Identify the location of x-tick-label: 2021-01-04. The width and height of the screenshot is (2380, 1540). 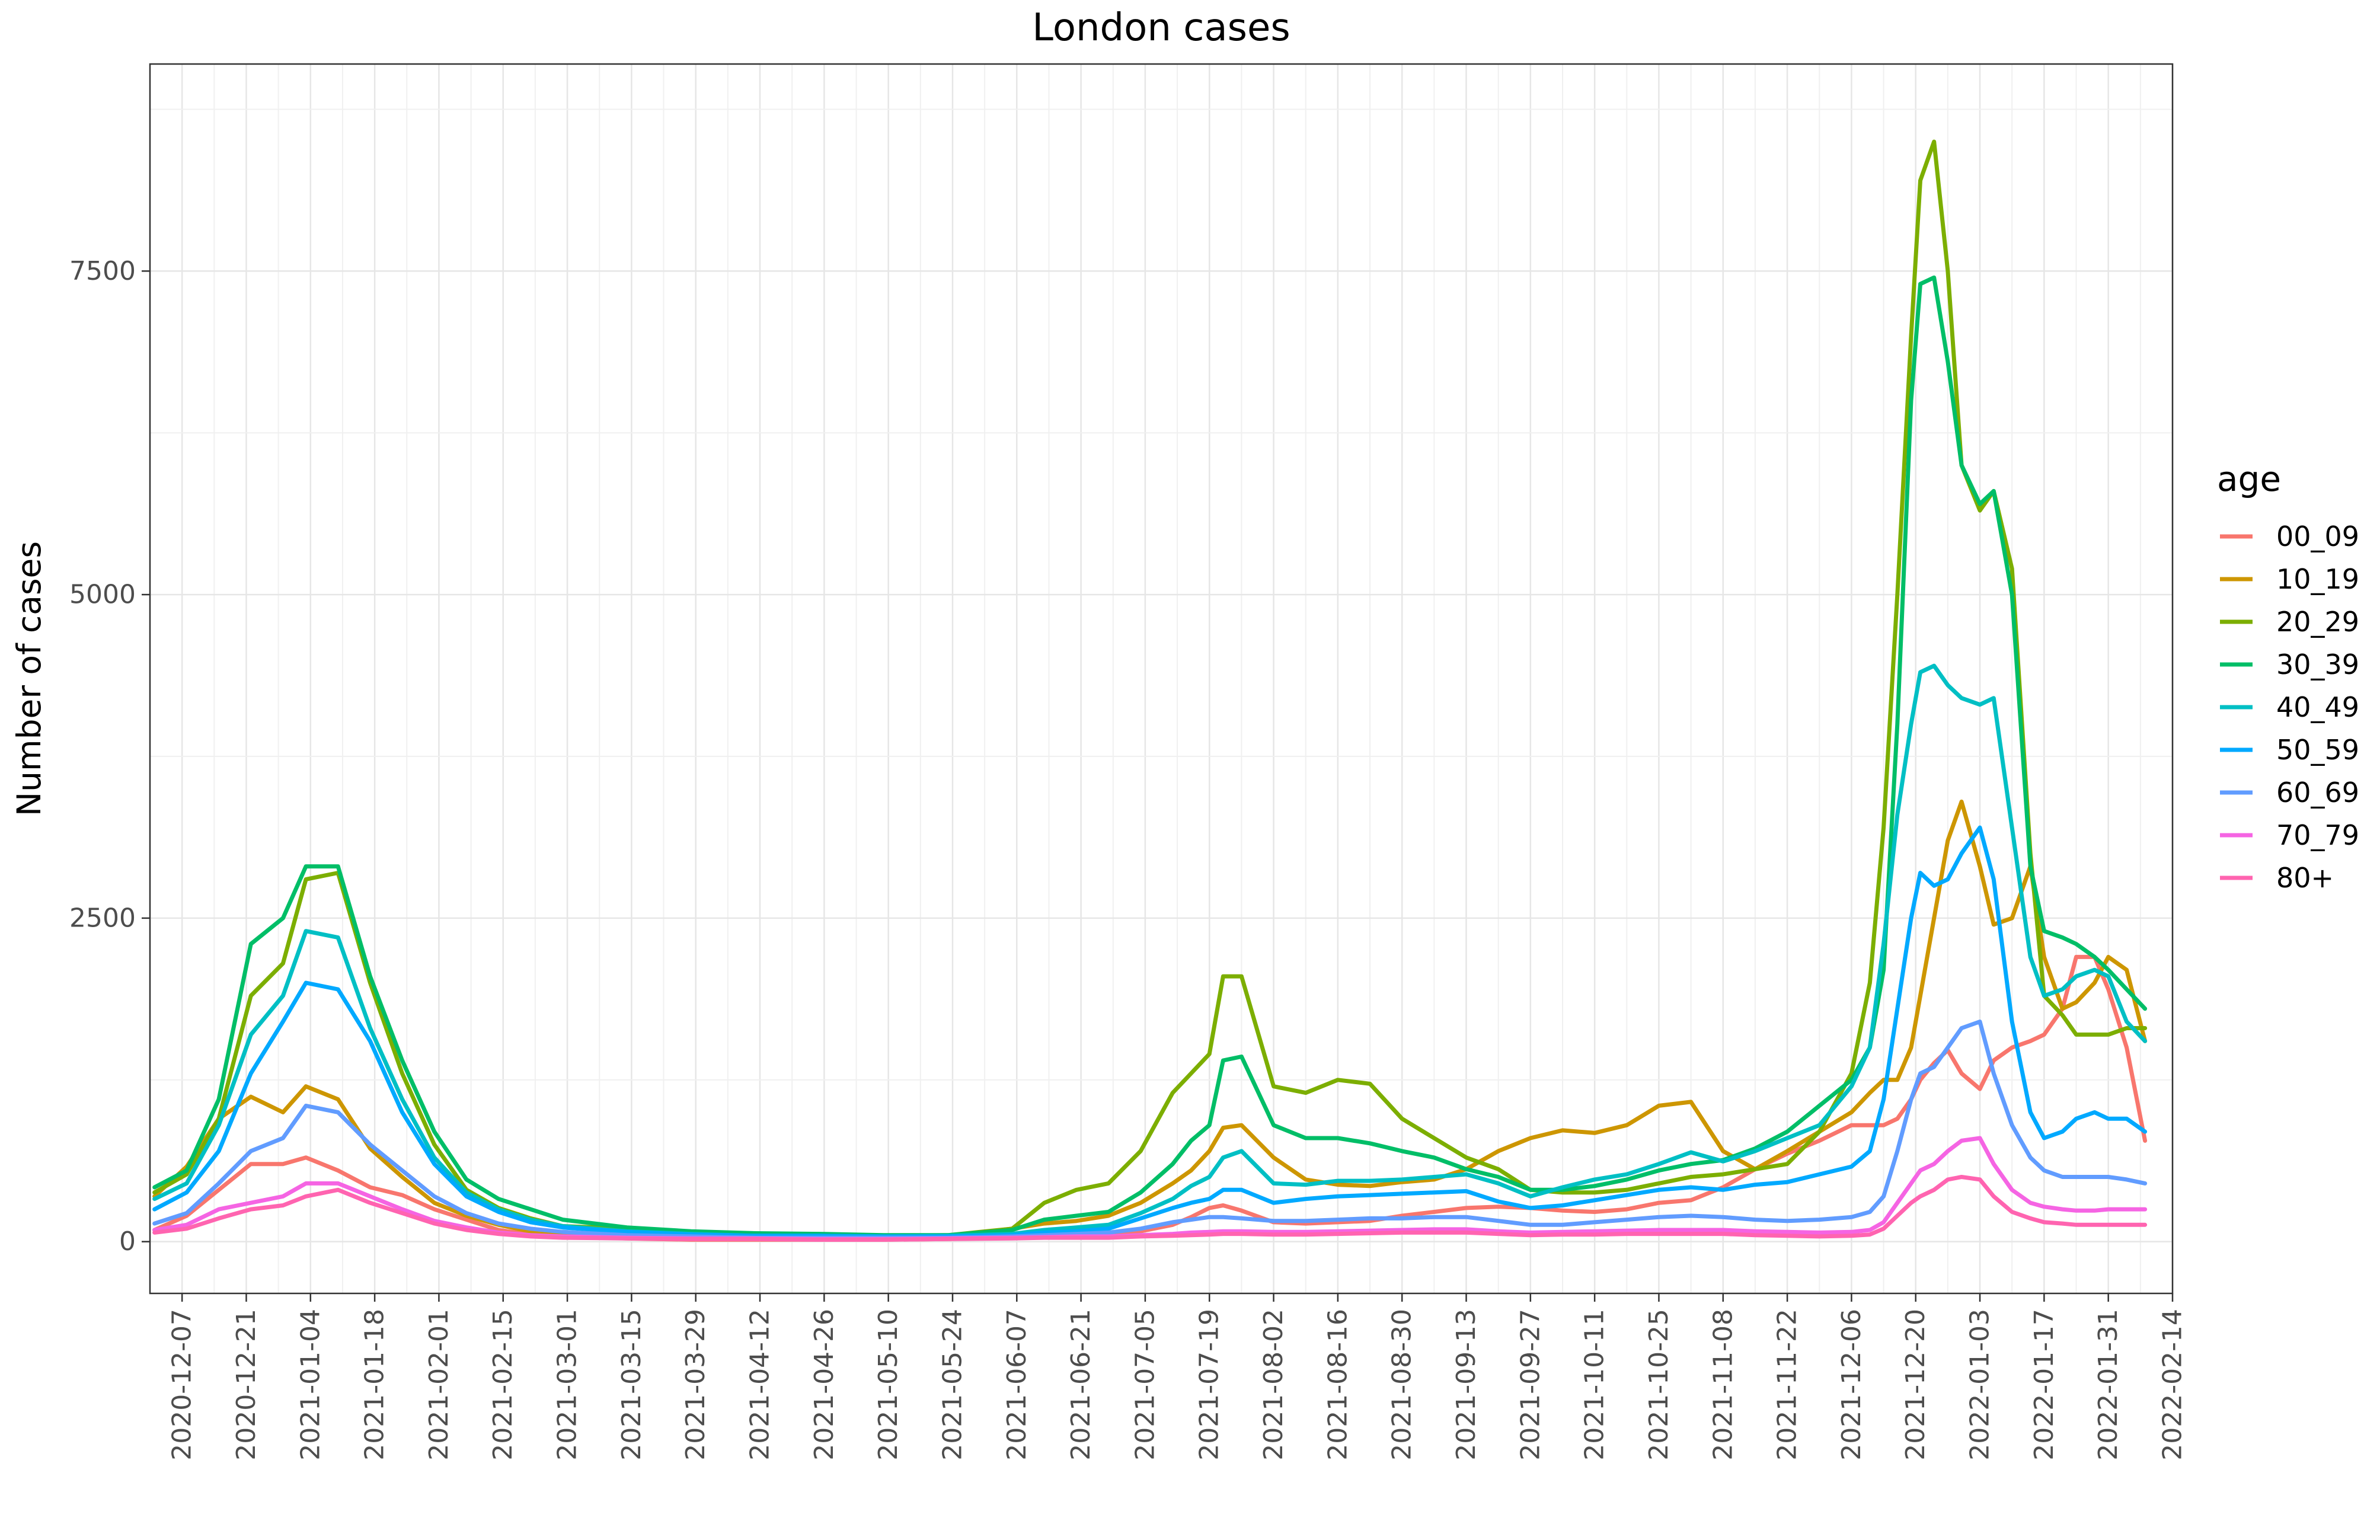
(310, 1385).